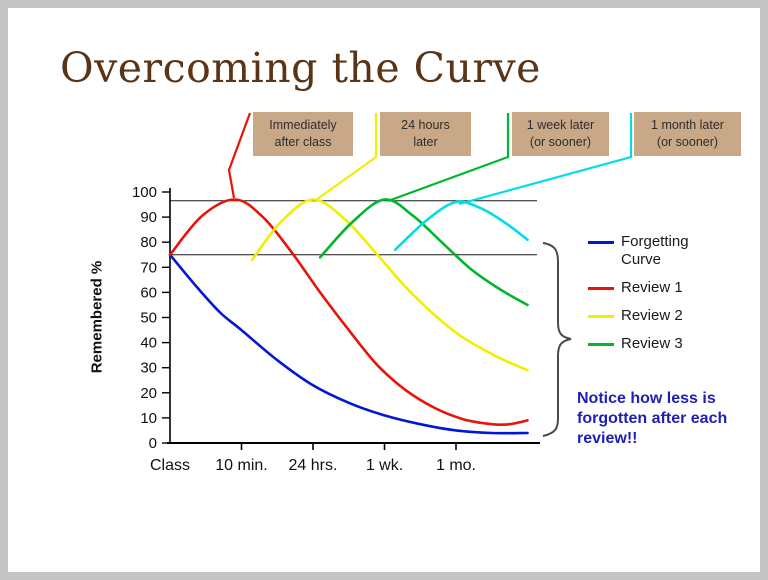 Image resolution: width=768 pixels, height=580 pixels. What do you see at coordinates (148, 368) in the screenshot?
I see `y-tick-label: 30` at bounding box center [148, 368].